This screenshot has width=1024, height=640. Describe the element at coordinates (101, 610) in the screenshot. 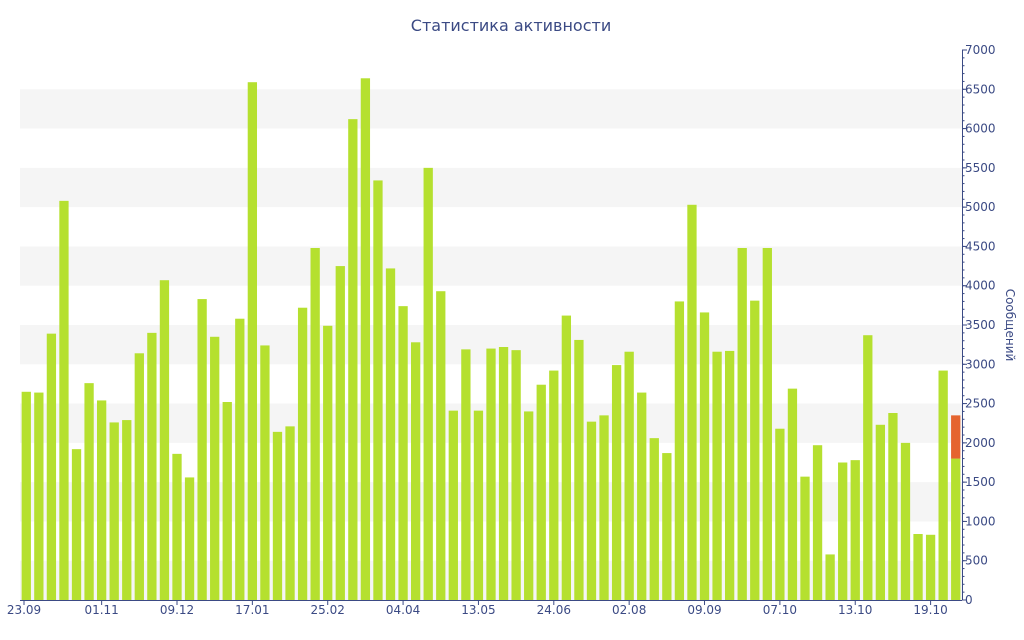

I see `x-tick-label: 01.11` at that location.